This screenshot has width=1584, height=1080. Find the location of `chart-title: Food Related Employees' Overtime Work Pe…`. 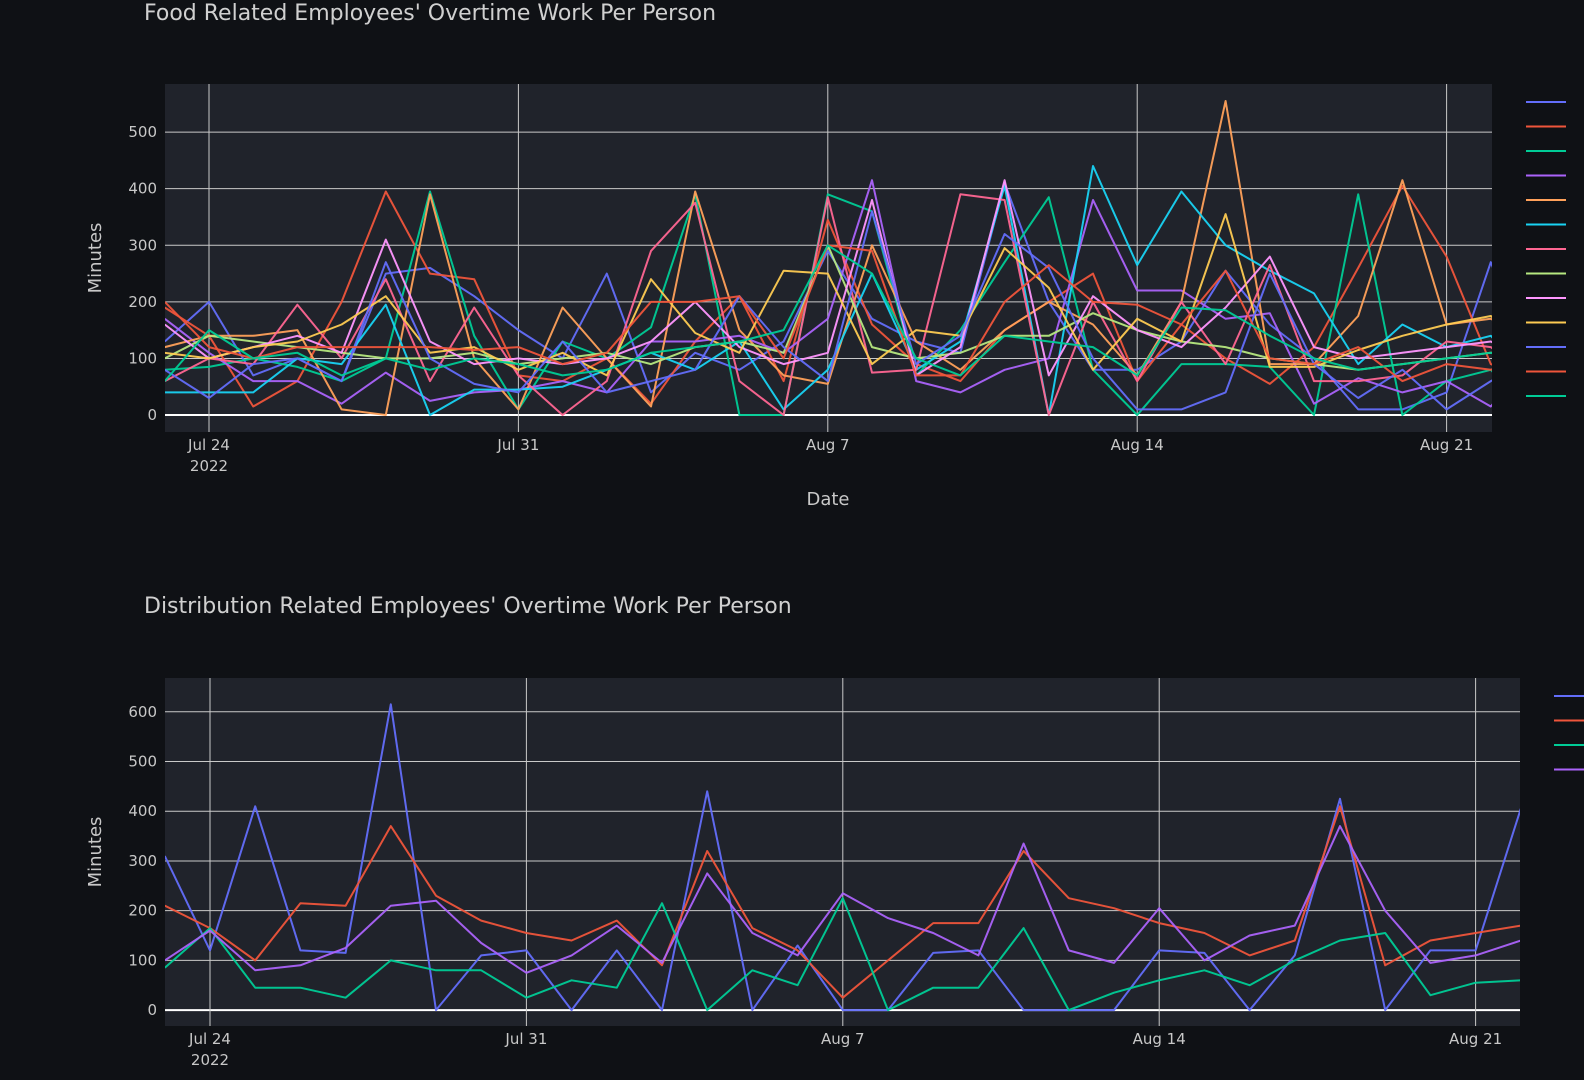

chart-title: Food Related Employees' Overtime Work Pe… is located at coordinates (430, 13).